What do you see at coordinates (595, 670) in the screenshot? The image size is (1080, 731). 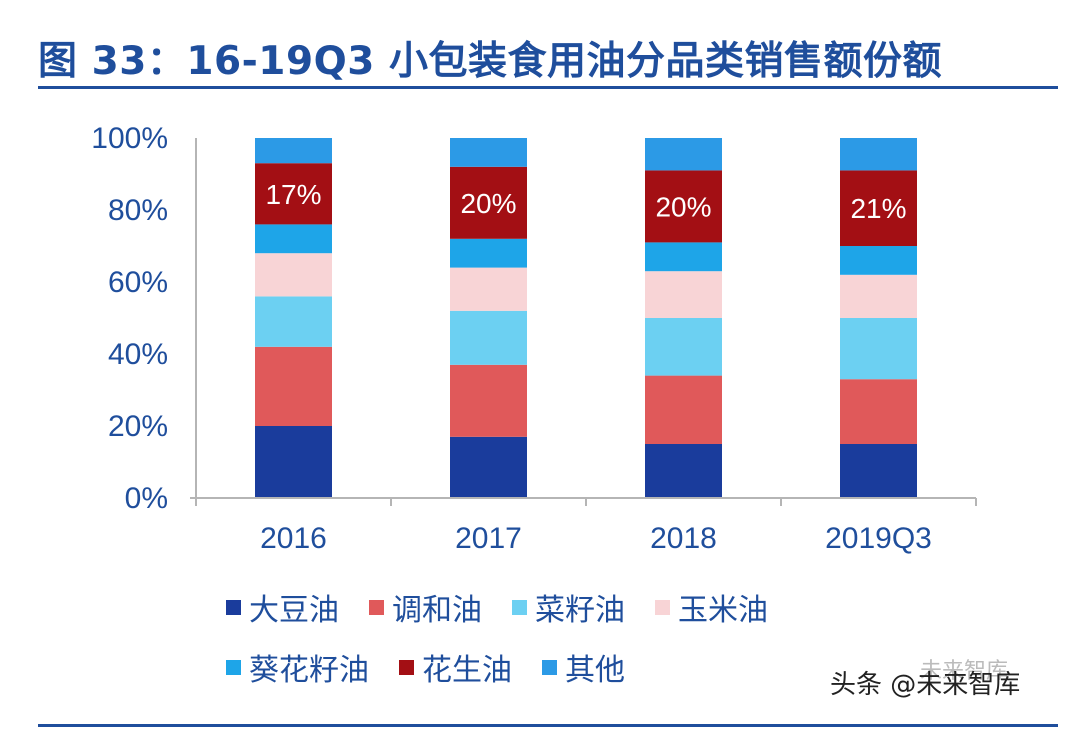 I see `legend-label: 其他` at bounding box center [595, 670].